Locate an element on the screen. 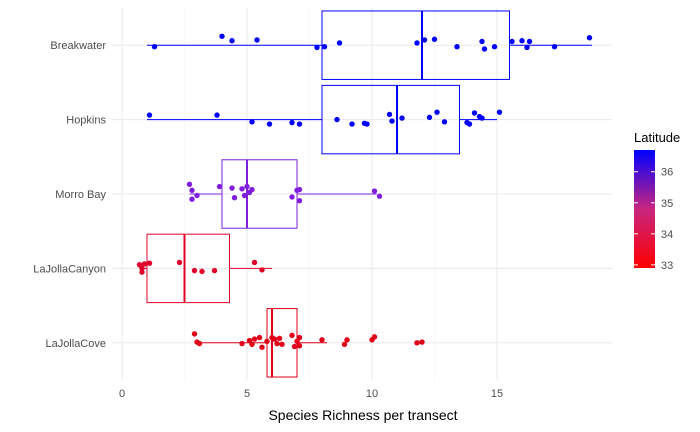 Image resolution: width=700 pixels, height=432 pixels. legend-title: Latitude is located at coordinates (657, 137).